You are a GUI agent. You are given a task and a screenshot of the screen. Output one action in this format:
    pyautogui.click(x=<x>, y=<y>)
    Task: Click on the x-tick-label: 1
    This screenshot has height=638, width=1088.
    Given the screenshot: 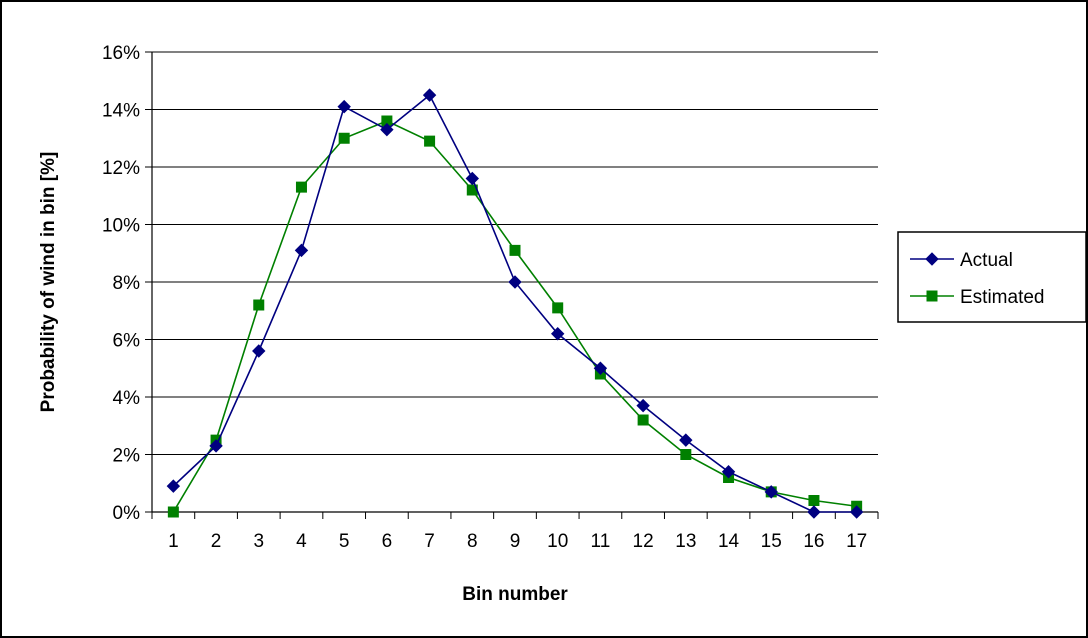 What is the action you would take?
    pyautogui.click(x=173, y=541)
    